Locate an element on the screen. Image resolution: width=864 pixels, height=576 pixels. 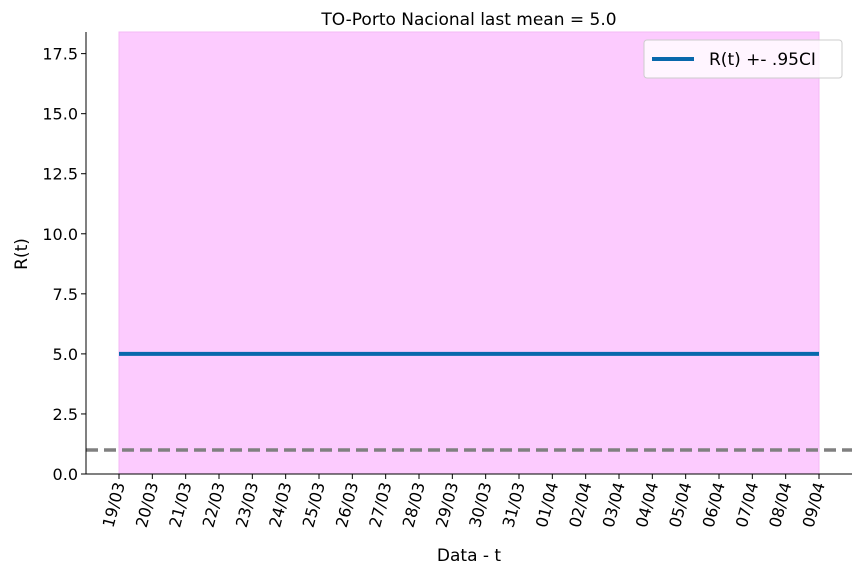
x-tick-label: 29/03 is located at coordinates (447, 504).